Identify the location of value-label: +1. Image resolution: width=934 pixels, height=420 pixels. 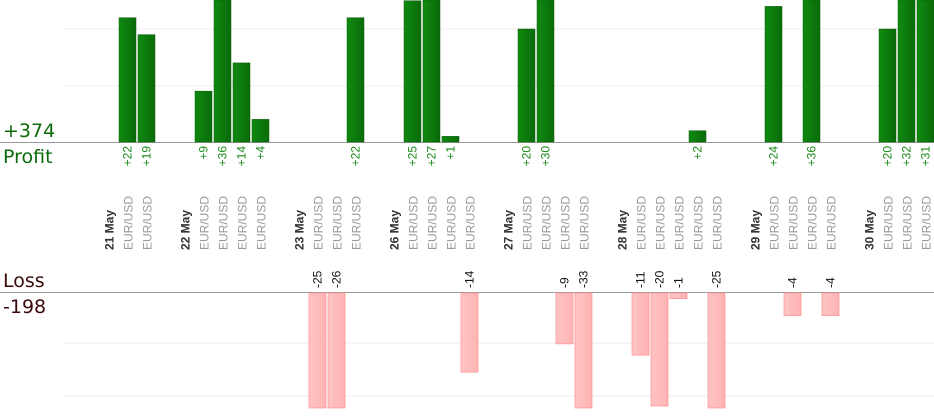
(451, 153).